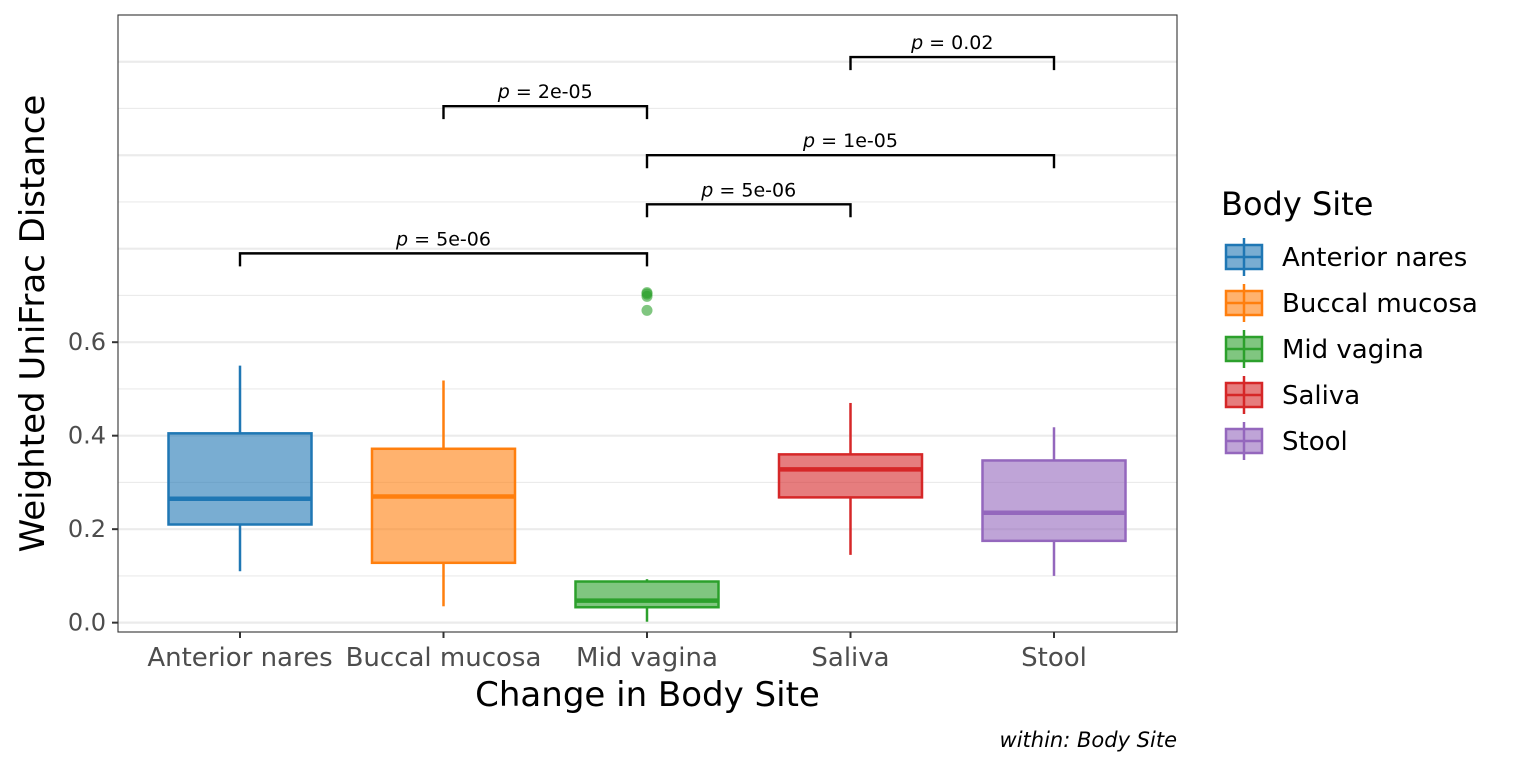  I want to click on box-stool, so click(1054, 501).